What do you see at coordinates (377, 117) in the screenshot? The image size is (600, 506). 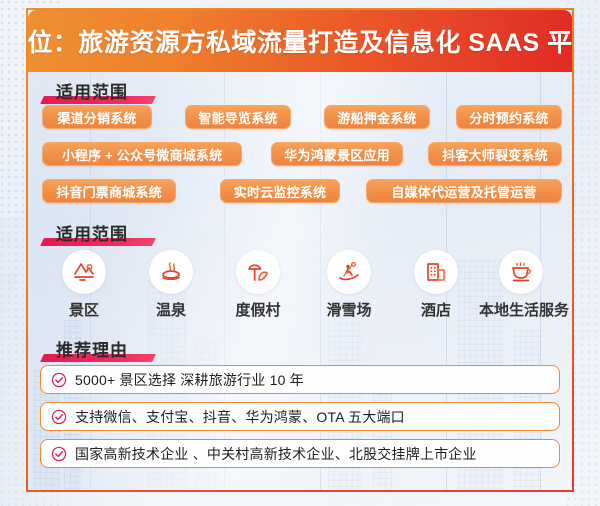 I see `tag-boat-deposit: 游船押金系统` at bounding box center [377, 117].